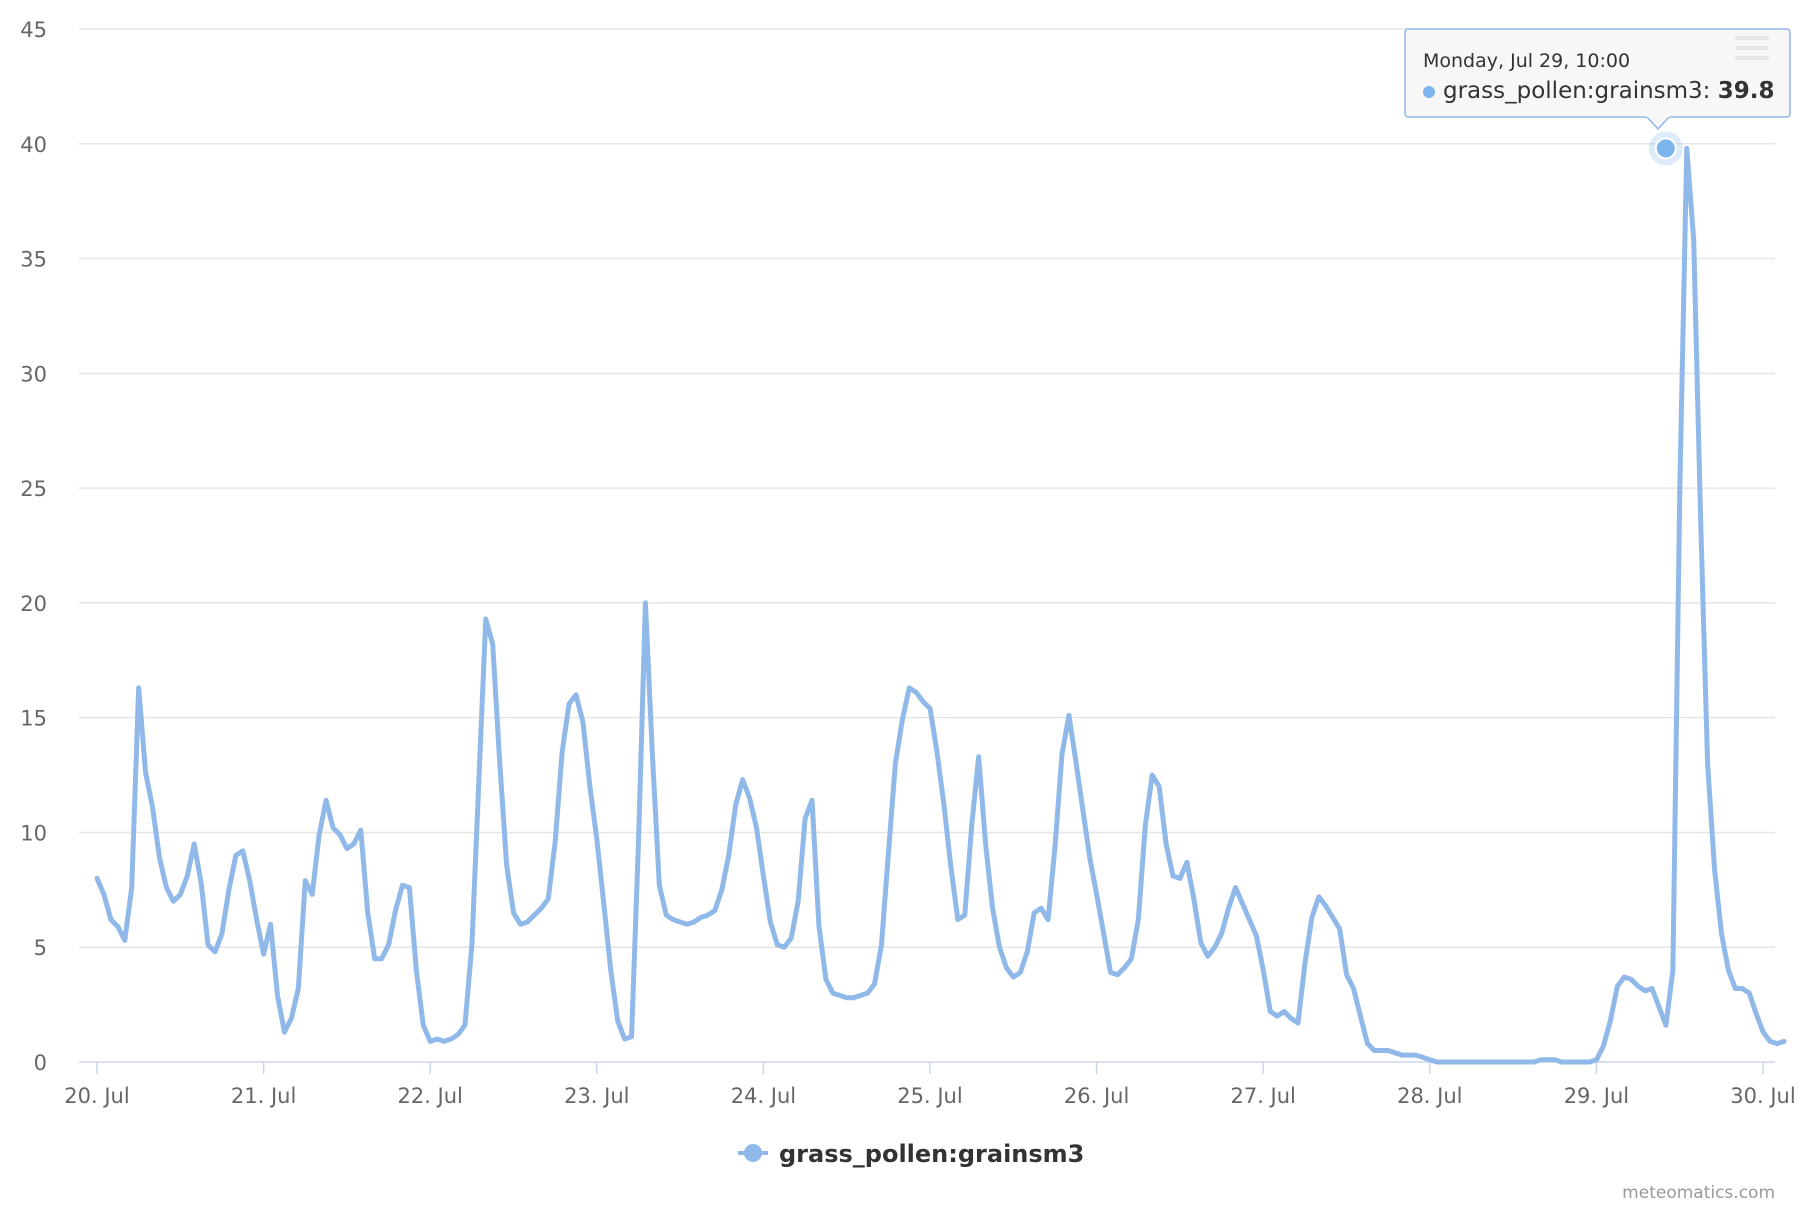  Describe the element at coordinates (429, 1096) in the screenshot. I see `x-tick-label: 22. Jul` at that location.